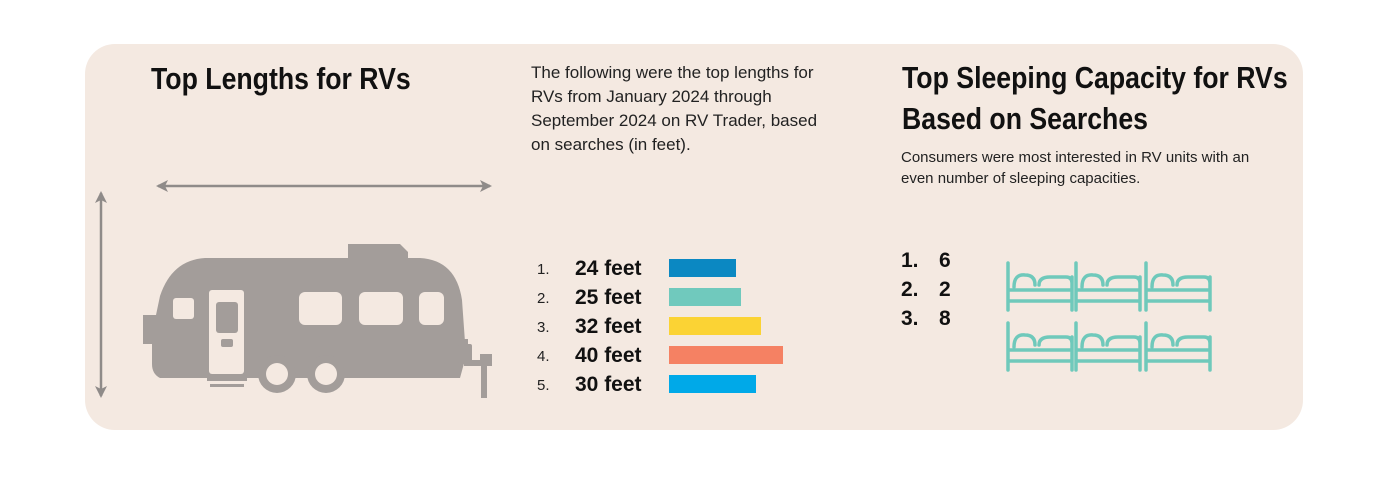 The image size is (1400, 486). I want to click on rank-item: 2. 25 feet, so click(603, 298).